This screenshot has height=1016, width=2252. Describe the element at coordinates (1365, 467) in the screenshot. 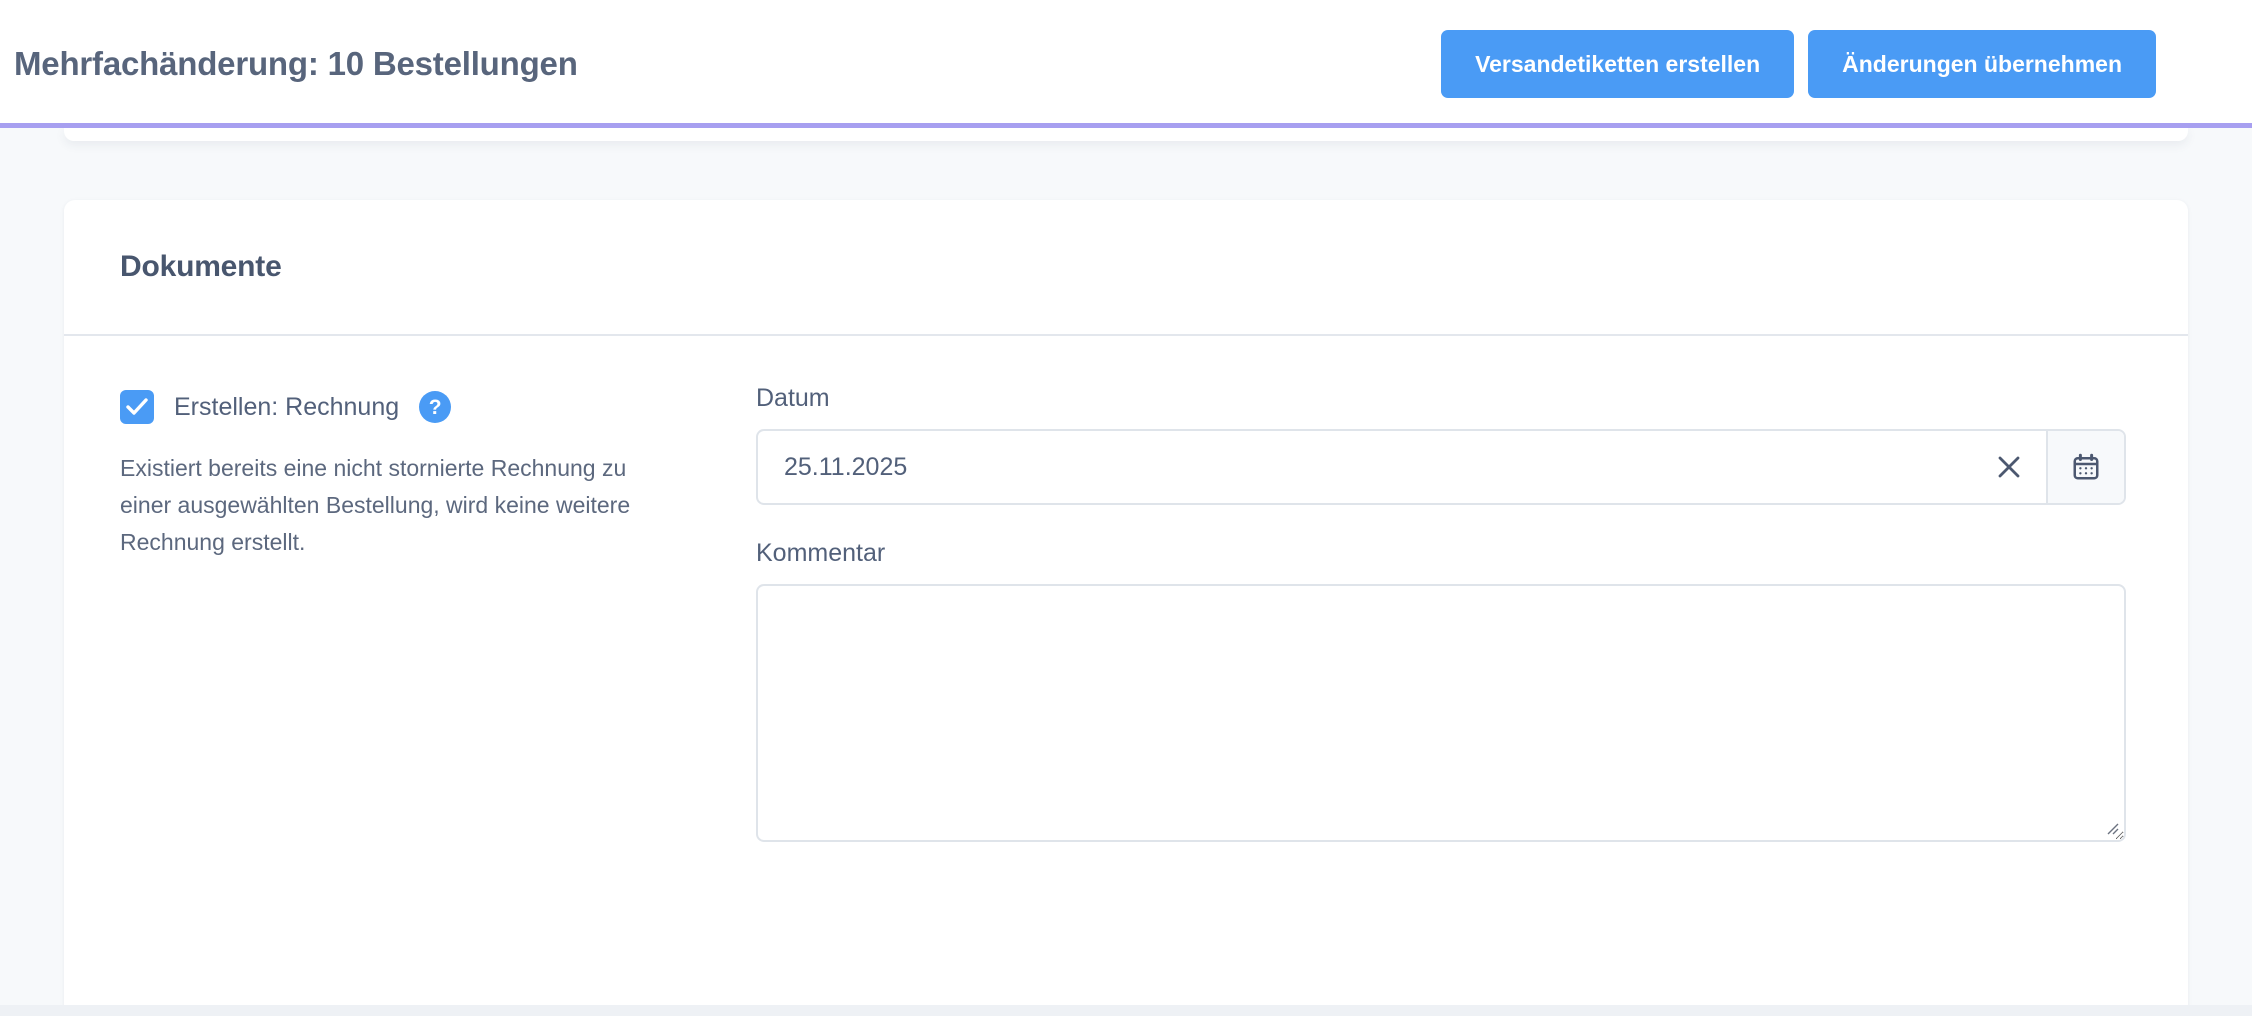

I see `date-input` at that location.